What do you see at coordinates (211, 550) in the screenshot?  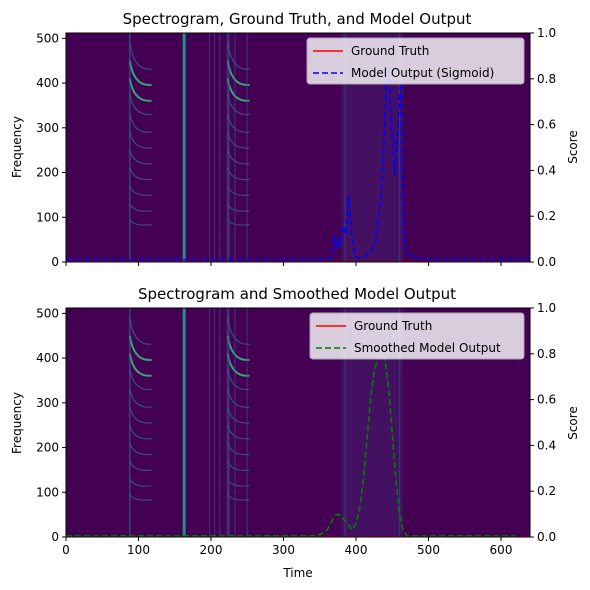 I see `x-tick-label: 200` at bounding box center [211, 550].